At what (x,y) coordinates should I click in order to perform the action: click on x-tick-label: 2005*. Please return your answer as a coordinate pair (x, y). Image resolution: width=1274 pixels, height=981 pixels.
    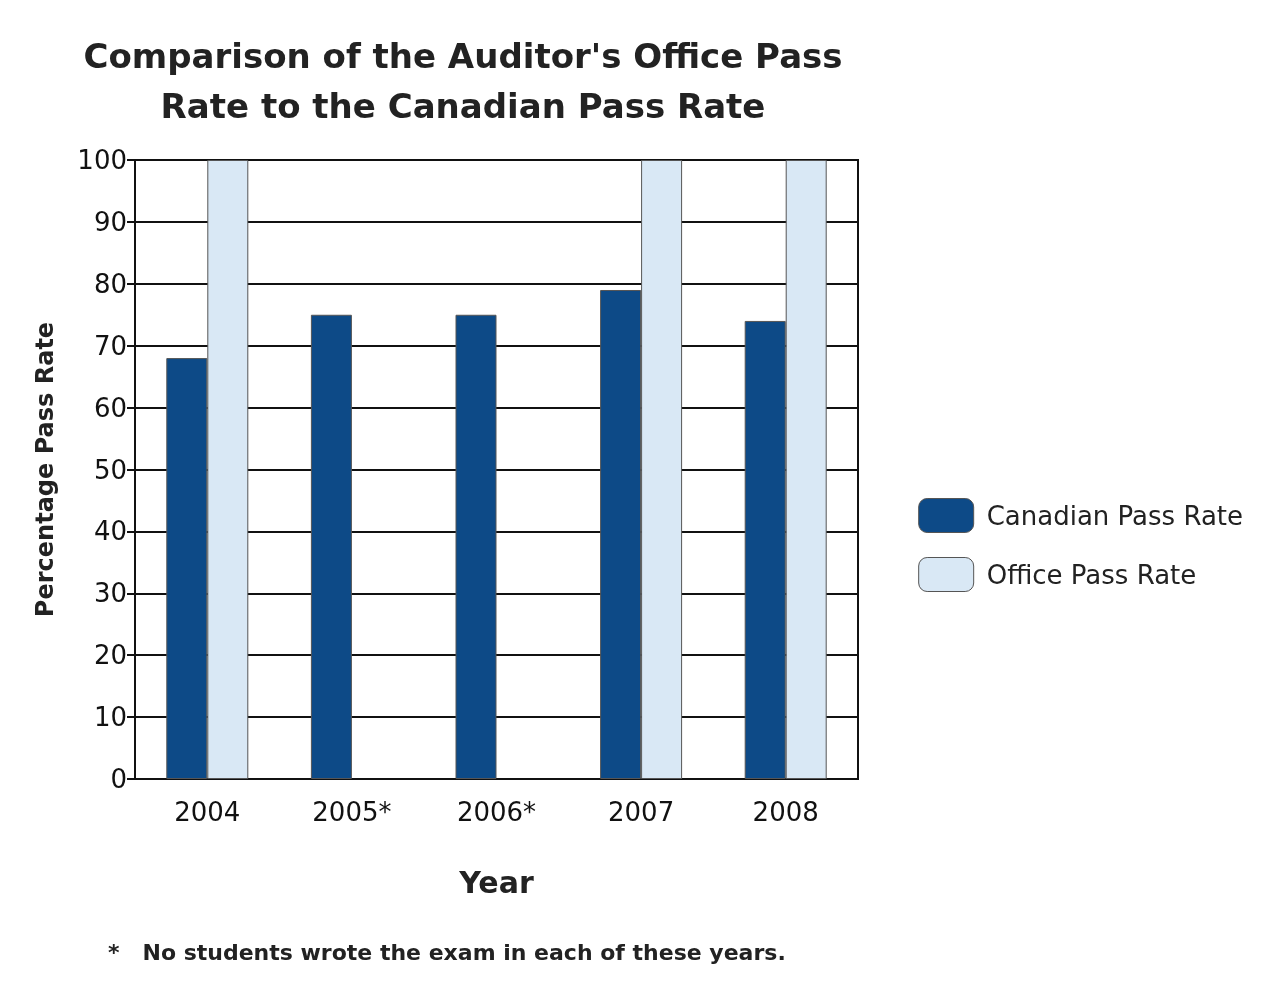
    Looking at the image, I should click on (352, 812).